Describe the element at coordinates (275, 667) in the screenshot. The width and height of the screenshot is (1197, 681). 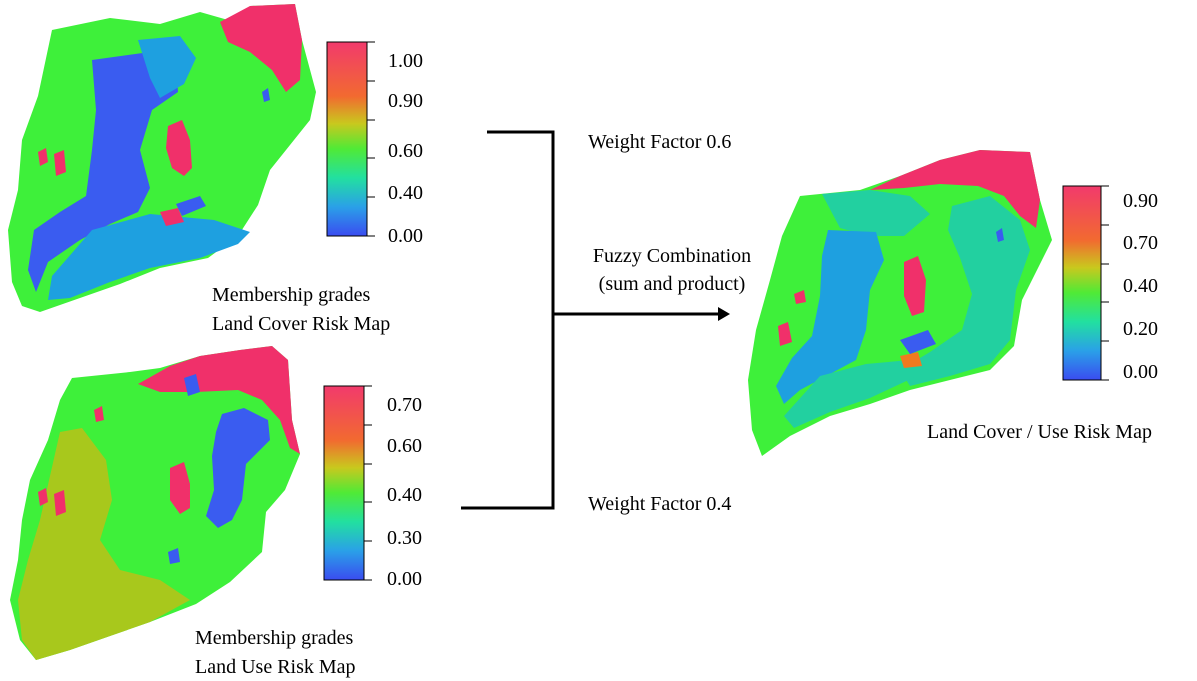
I see `land-use-caption-2: Land Use Risk Map` at that location.